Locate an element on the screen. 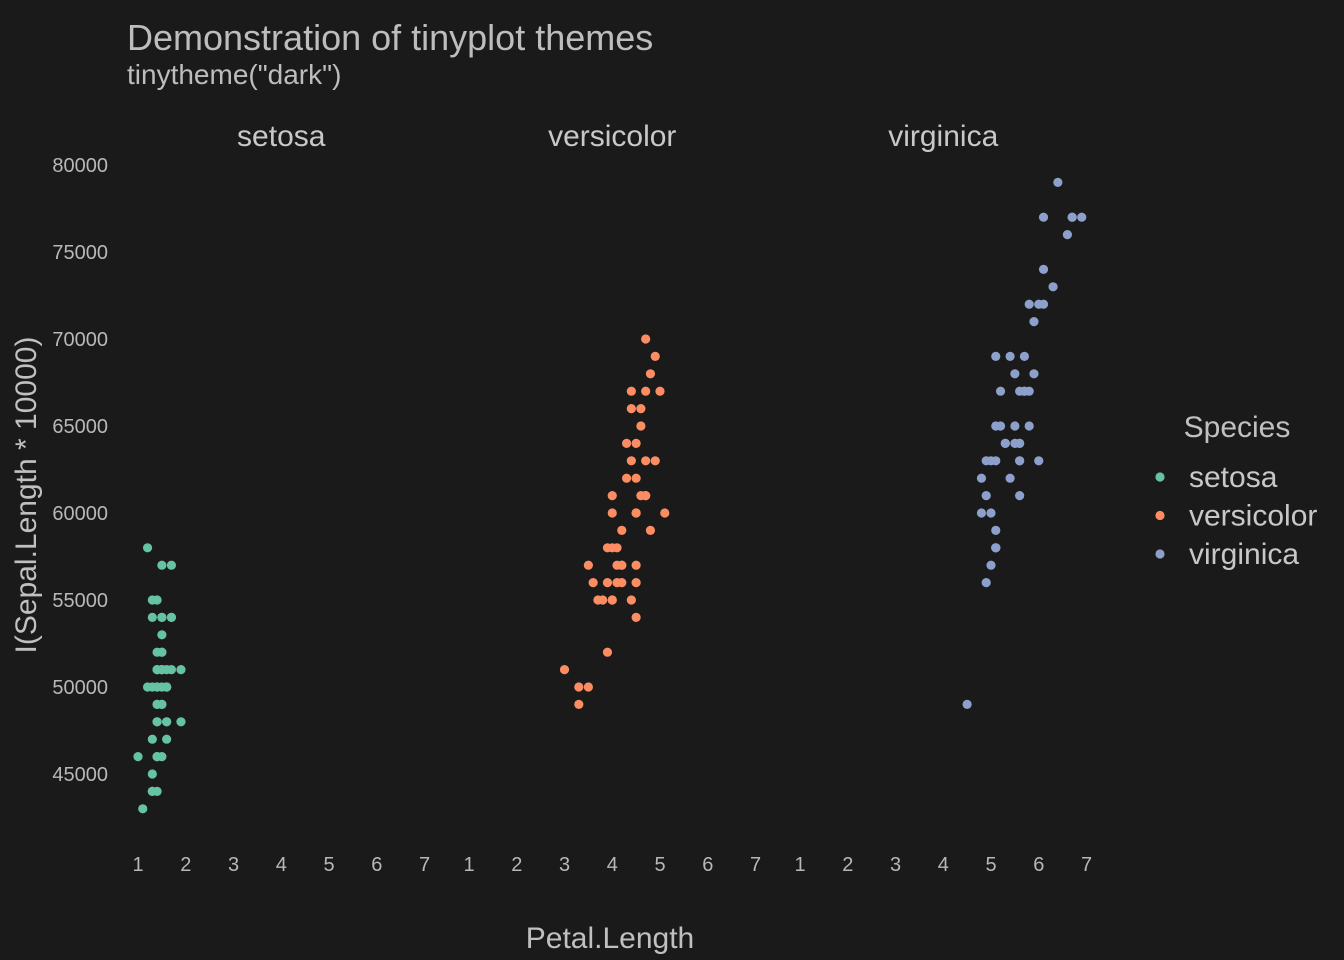  legend-label-versicolor: versicolor is located at coordinates (1253, 516).